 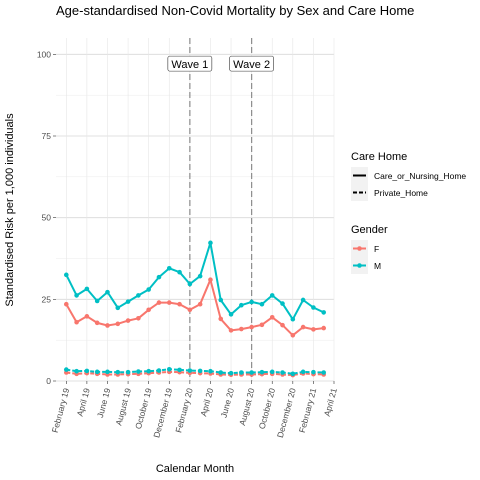 I want to click on wave-label: Wave 1, so click(x=189, y=65).